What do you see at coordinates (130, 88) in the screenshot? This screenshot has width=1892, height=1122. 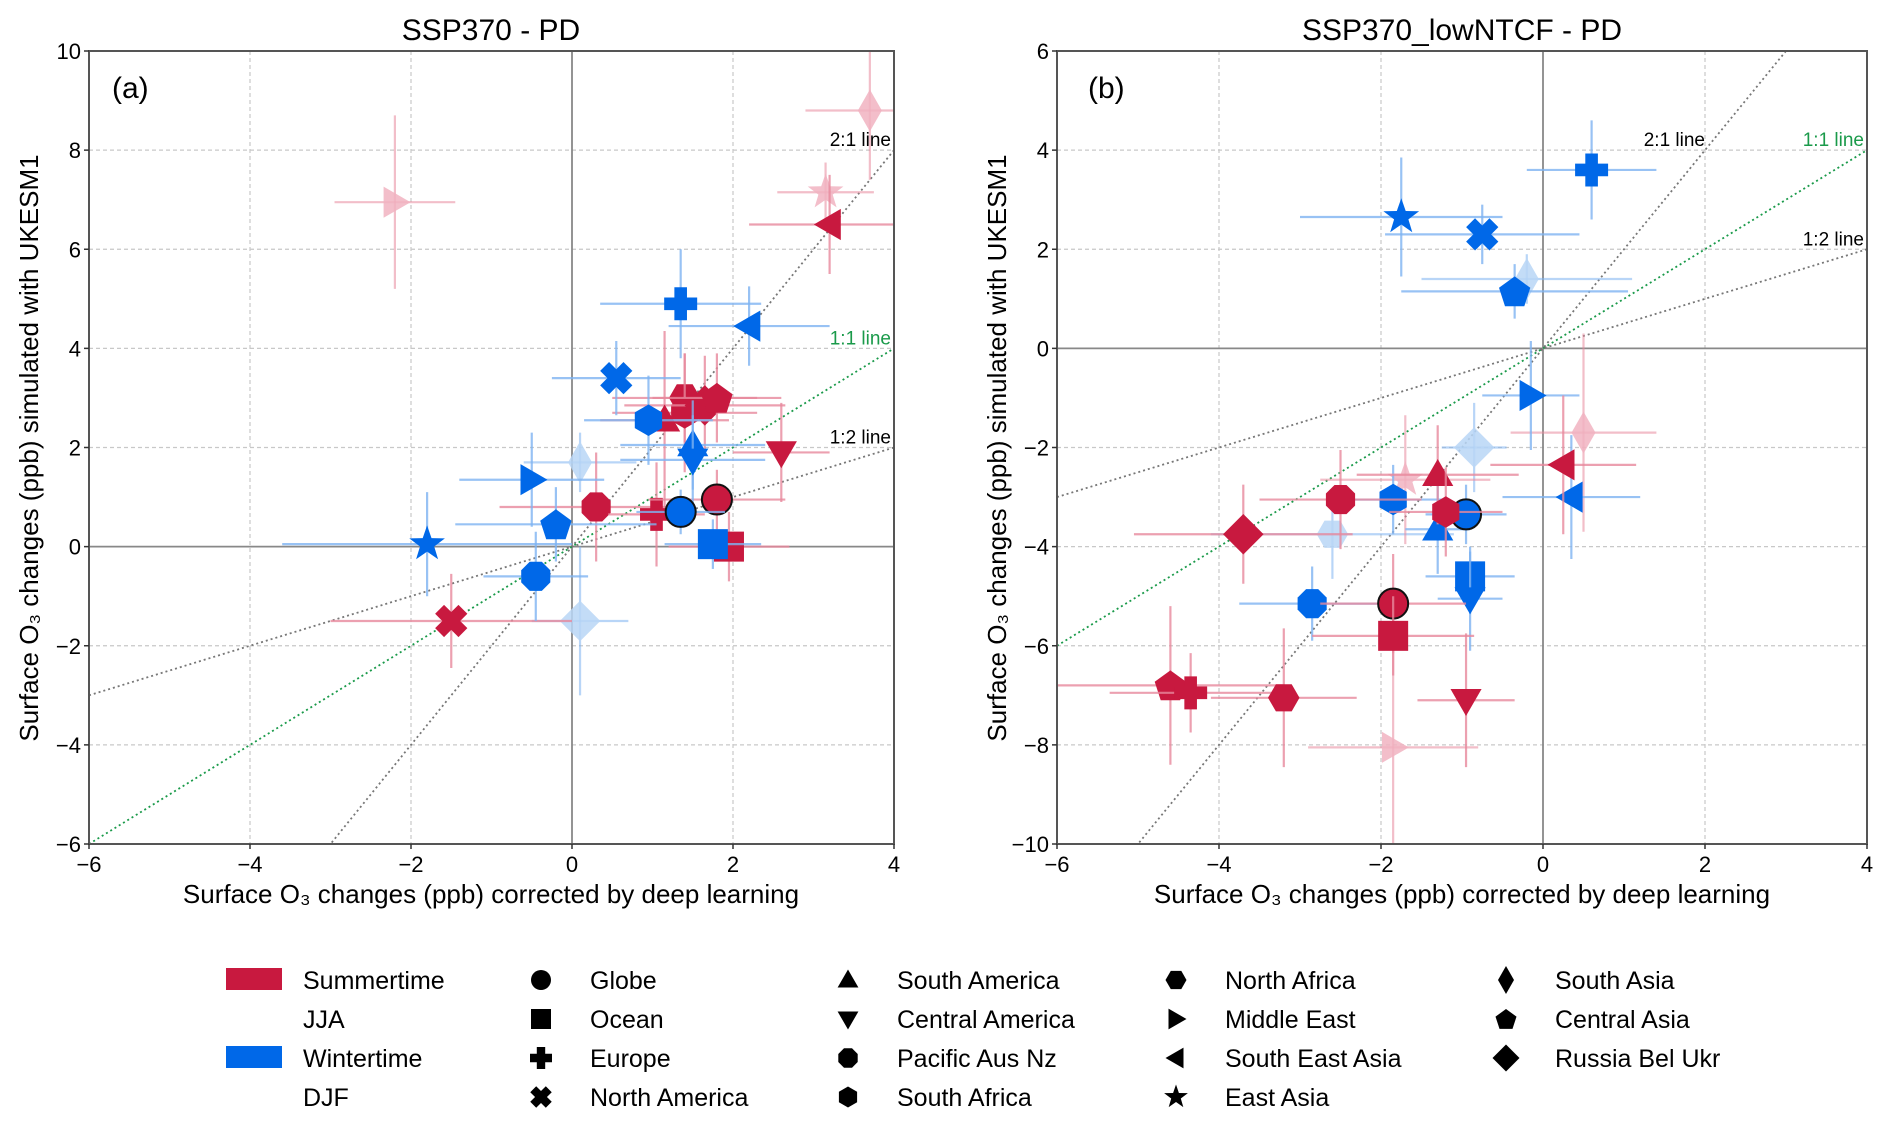 I see `panel-a-label: (a)` at bounding box center [130, 88].